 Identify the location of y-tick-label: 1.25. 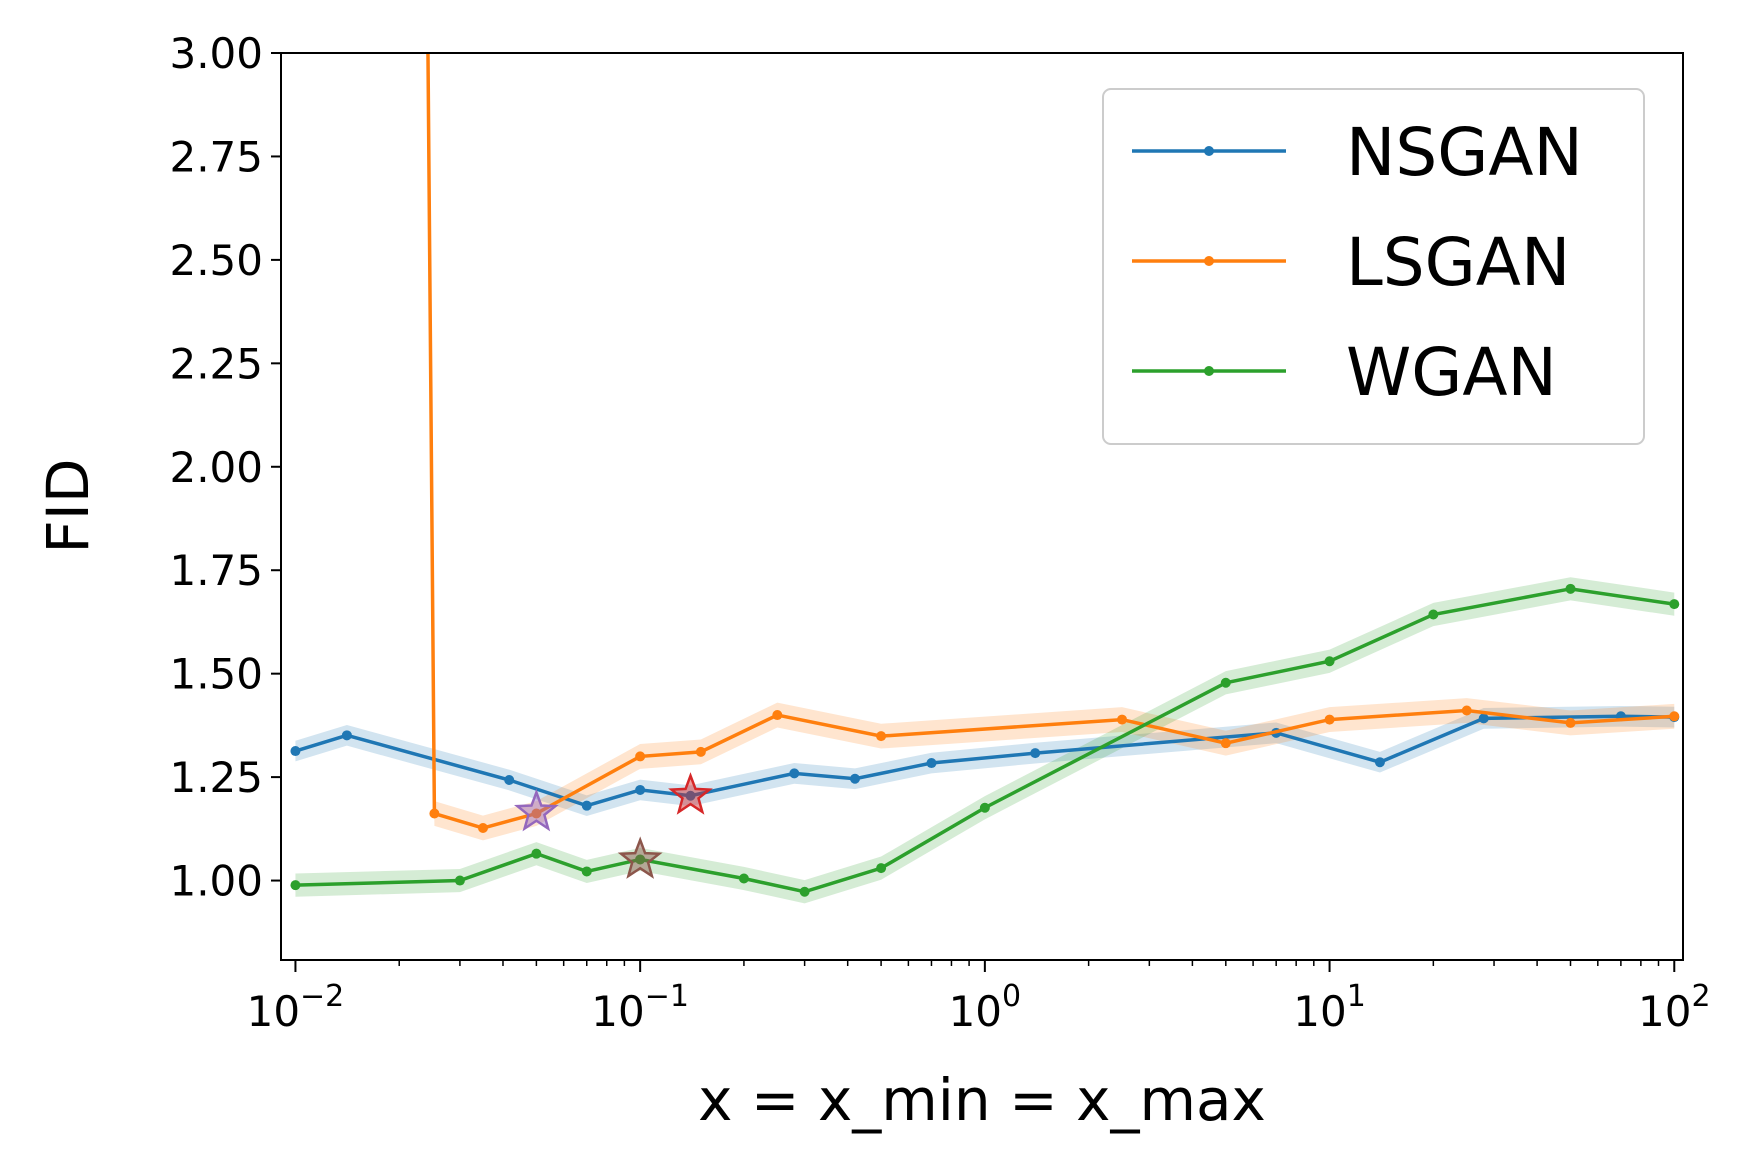
(216, 777).